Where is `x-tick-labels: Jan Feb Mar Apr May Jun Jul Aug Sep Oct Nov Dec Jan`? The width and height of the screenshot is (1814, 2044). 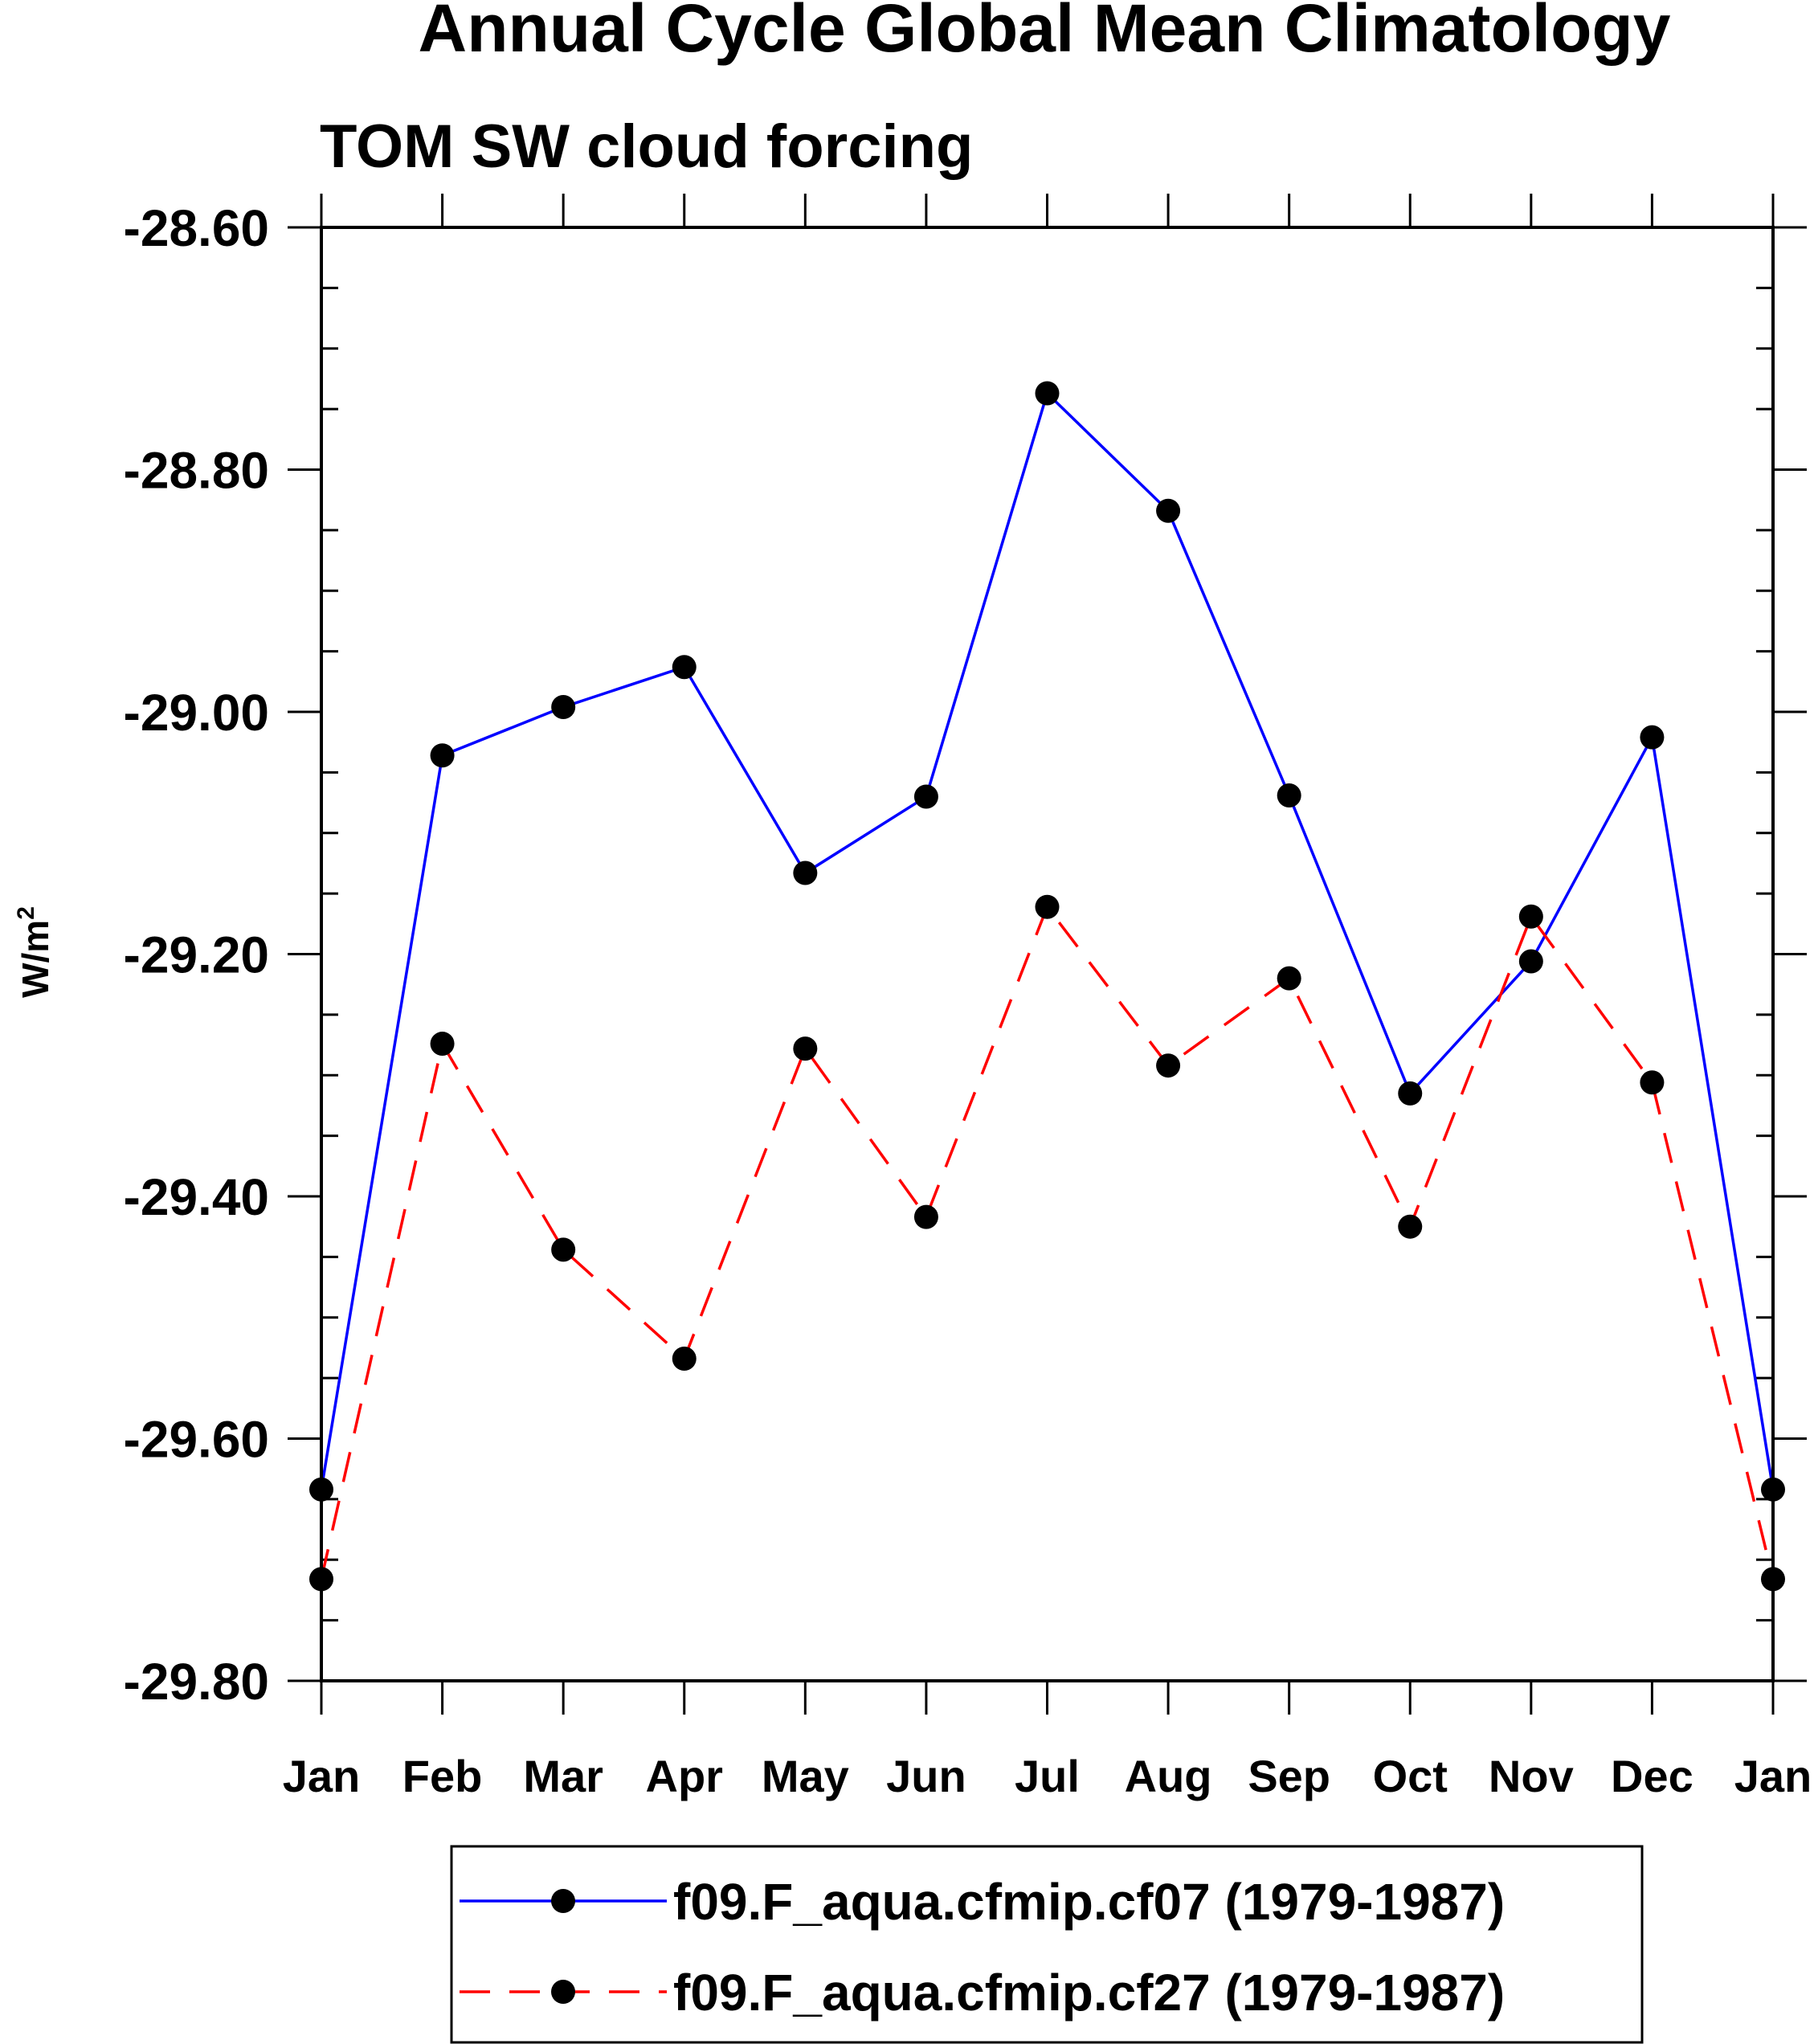 x-tick-labels: Jan Feb Mar Apr May Jun Jul Aug Sep Oct Nov Dec Jan is located at coordinates (1047, 1776).